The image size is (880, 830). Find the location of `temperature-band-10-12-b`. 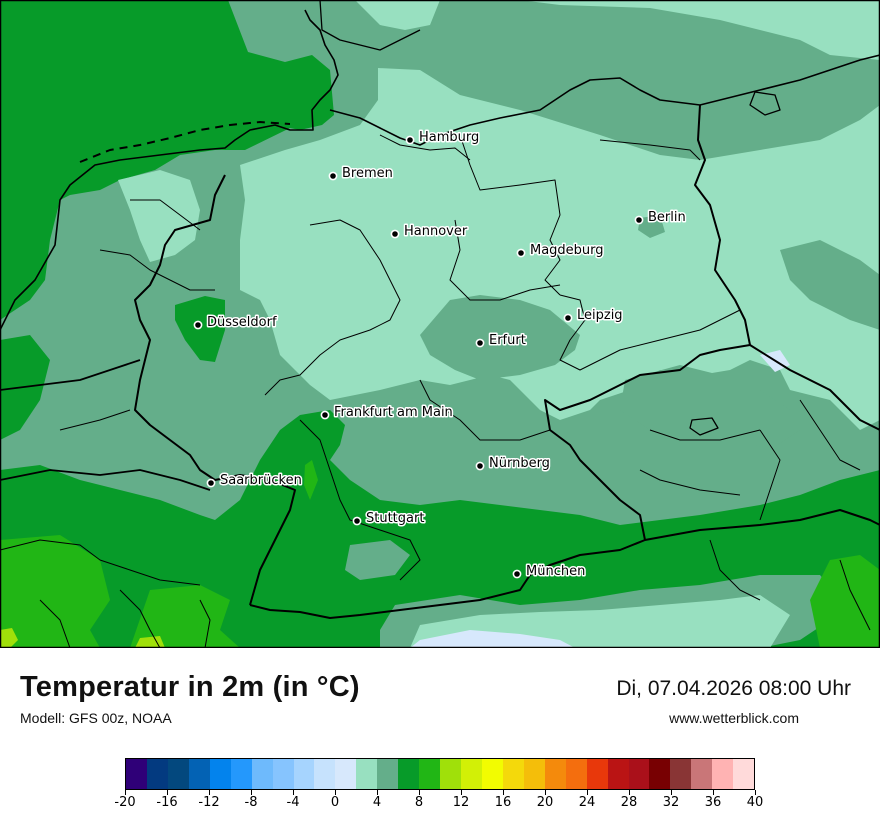

temperature-band-10-12-b is located at coordinates (150, 642).